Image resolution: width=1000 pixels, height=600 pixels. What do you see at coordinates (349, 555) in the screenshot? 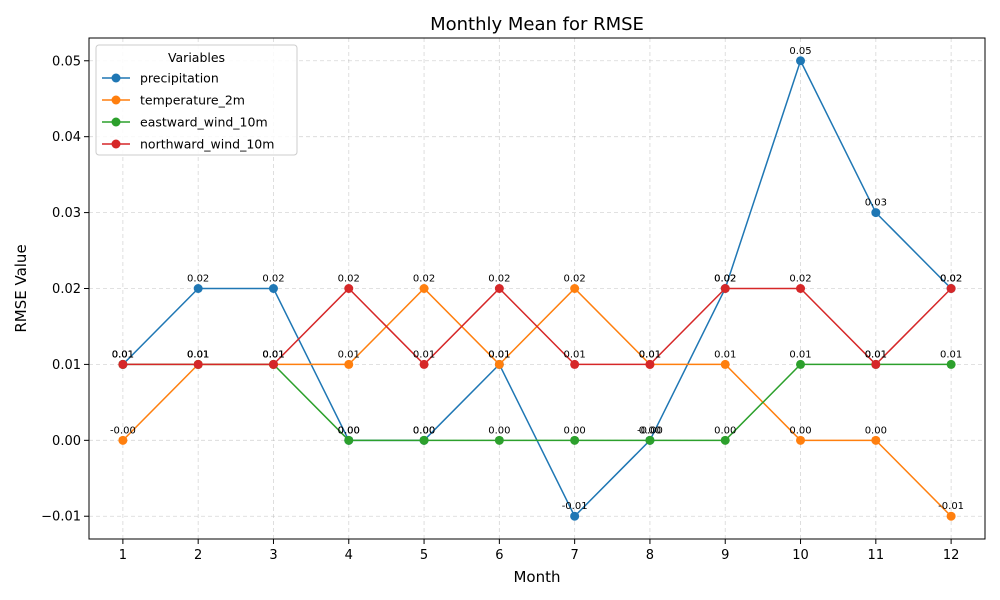
I see `x-tick-label: 4` at bounding box center [349, 555].